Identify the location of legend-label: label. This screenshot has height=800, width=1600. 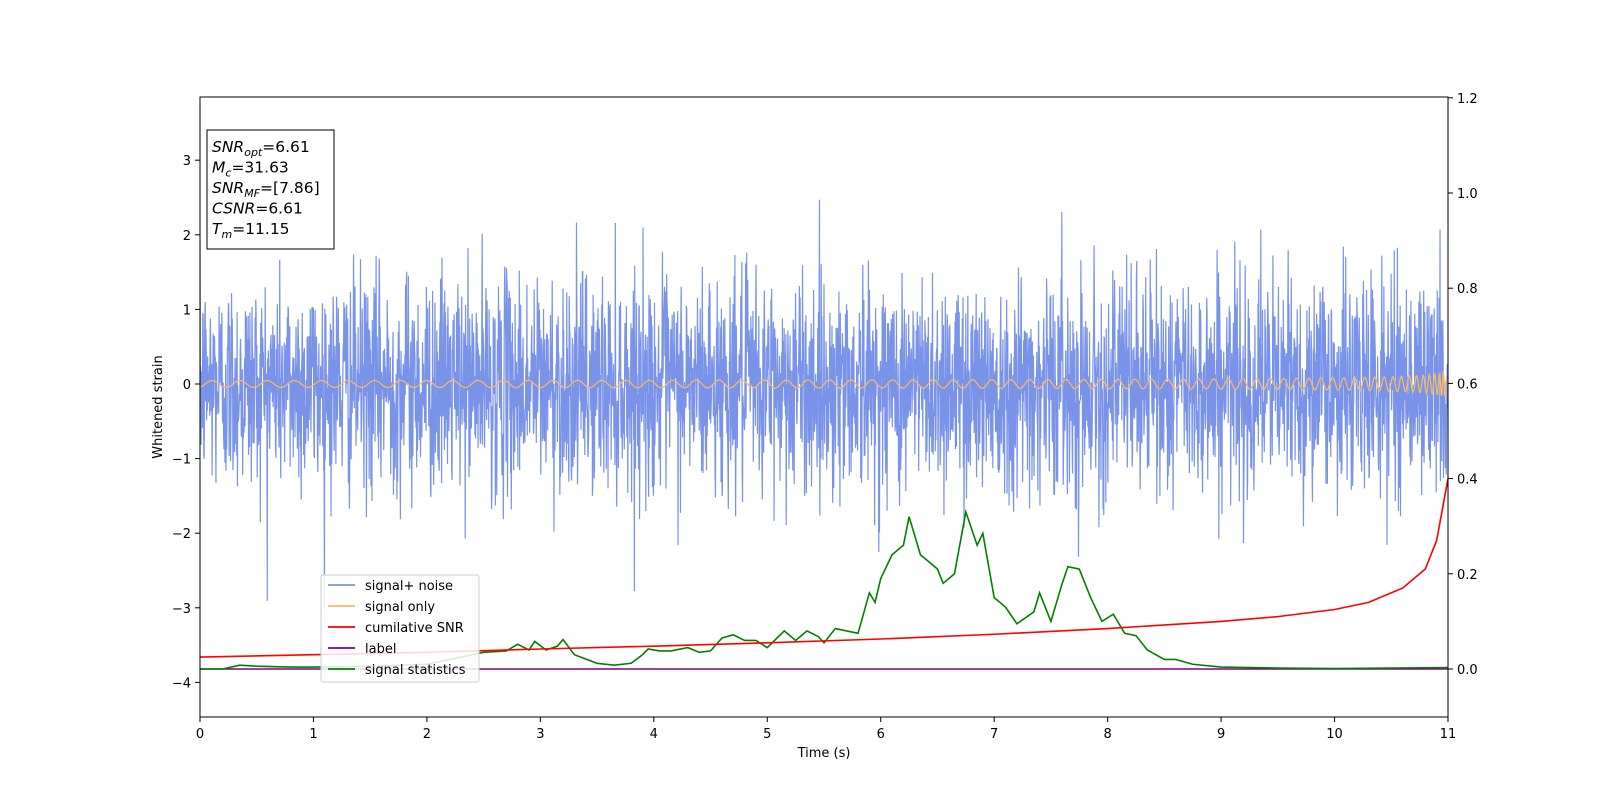
(380, 649).